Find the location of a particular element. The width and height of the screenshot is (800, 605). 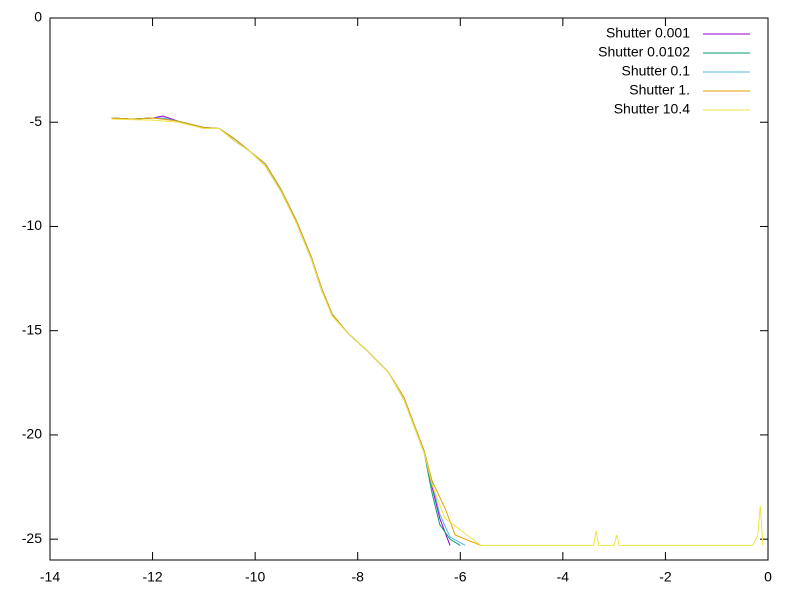

legend-label: Shutter 1. is located at coordinates (659, 90).